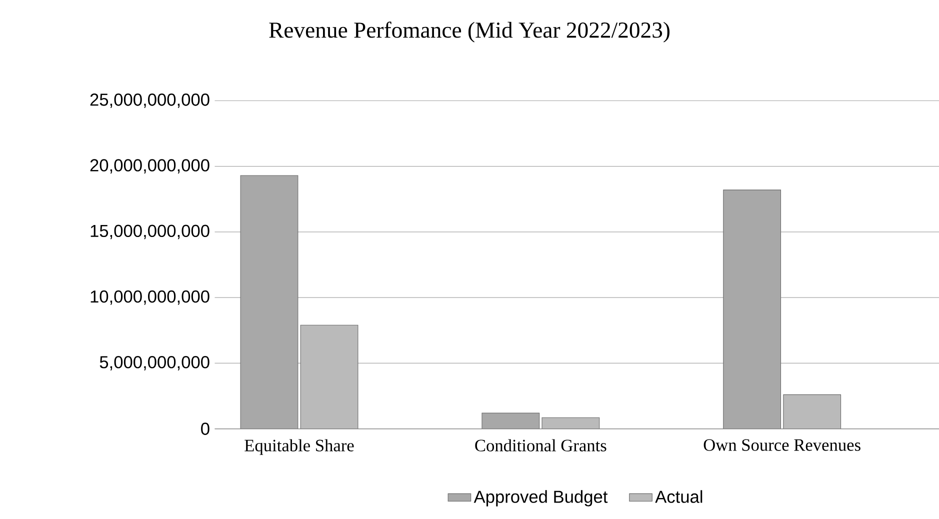  Describe the element at coordinates (678, 497) in the screenshot. I see `legend-label: Actual` at that location.